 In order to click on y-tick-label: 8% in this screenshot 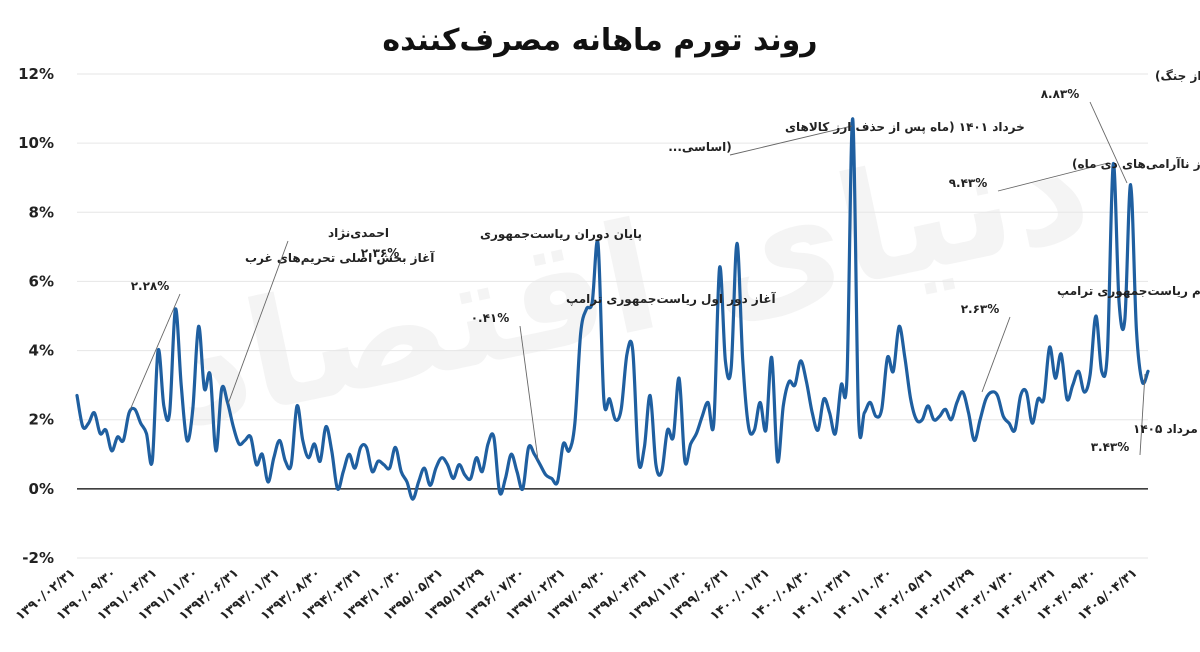, I will do `click(41, 212)`.